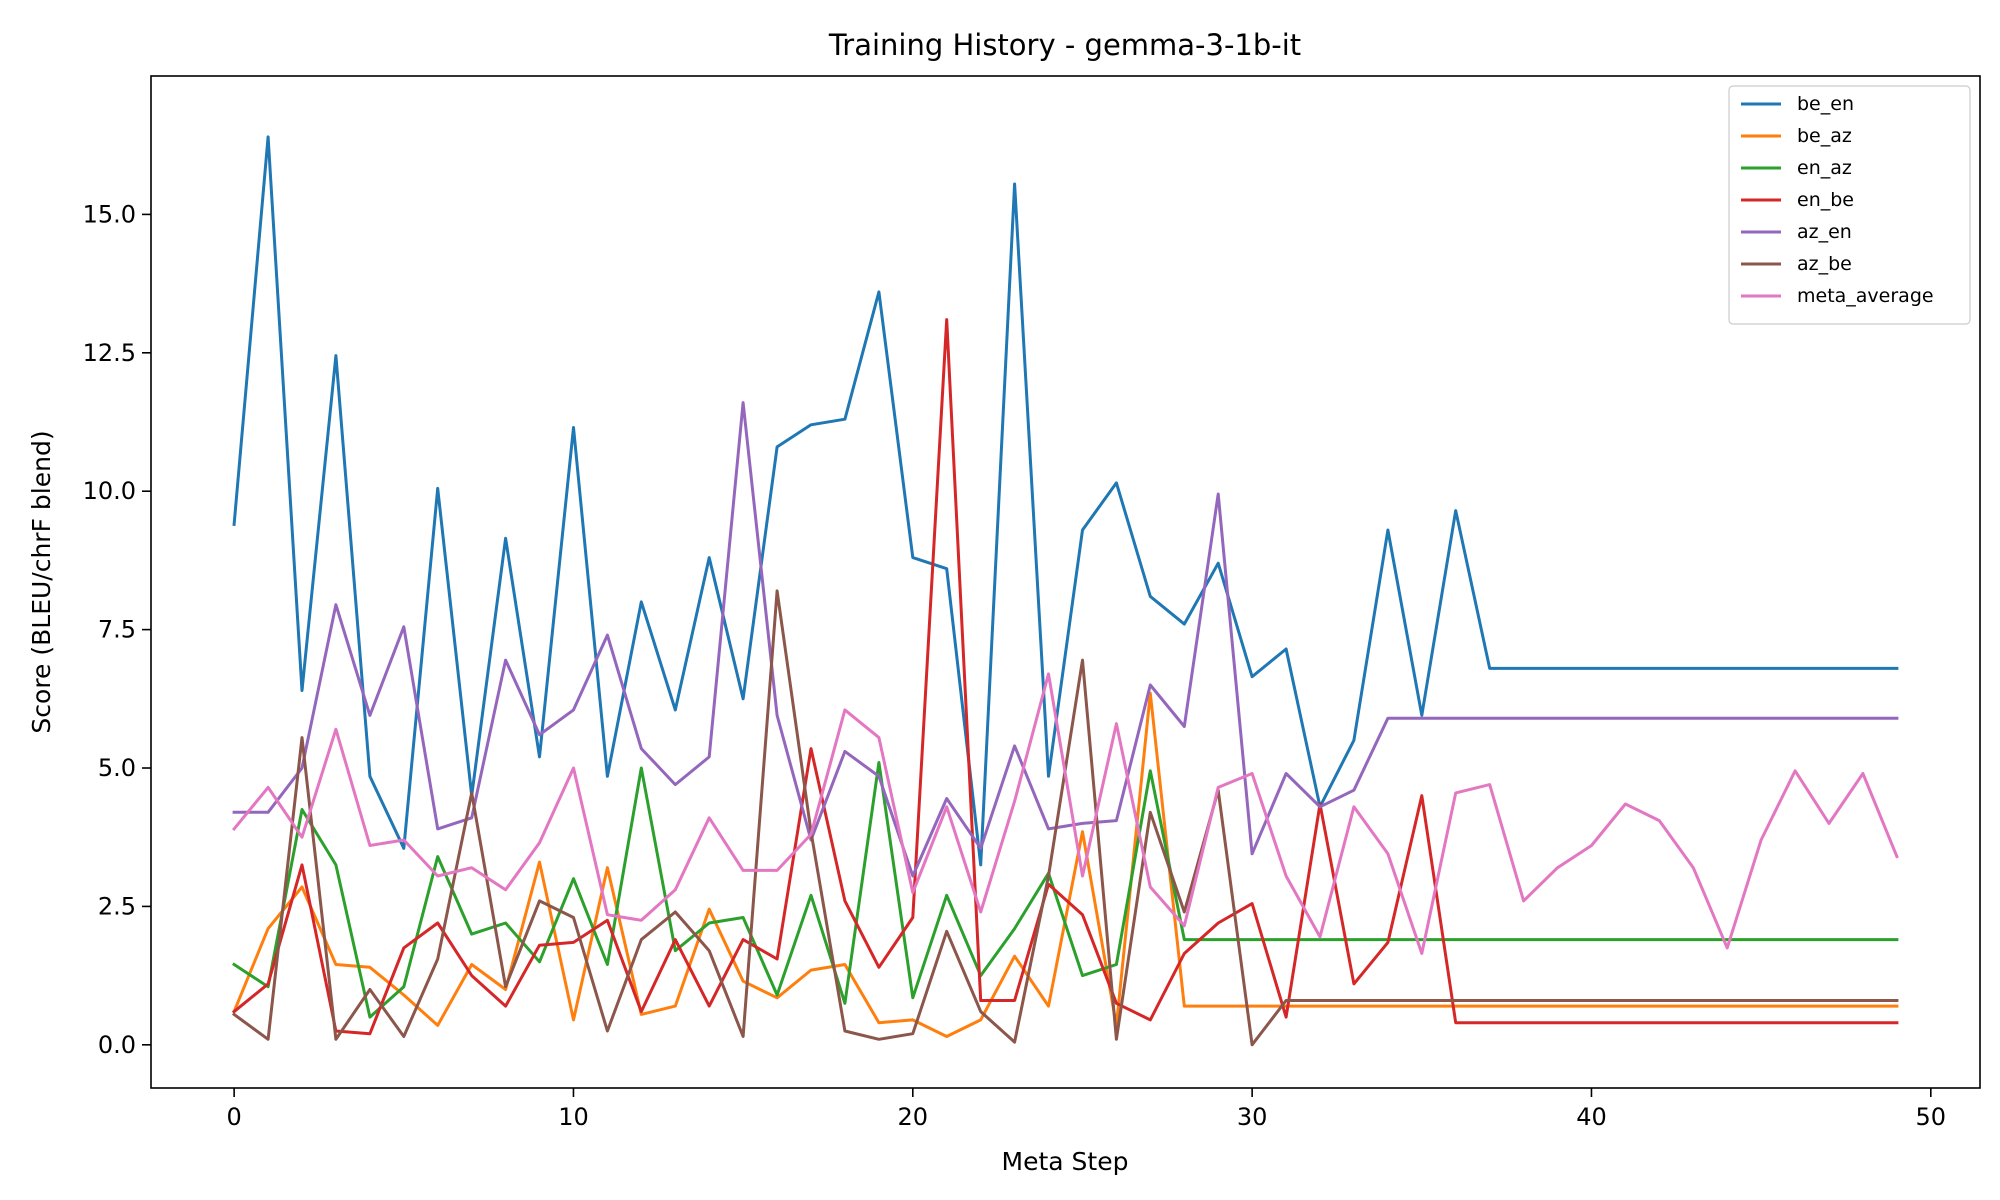  Describe the element at coordinates (1591, 1117) in the screenshot. I see `x-tick-label: 40` at that location.